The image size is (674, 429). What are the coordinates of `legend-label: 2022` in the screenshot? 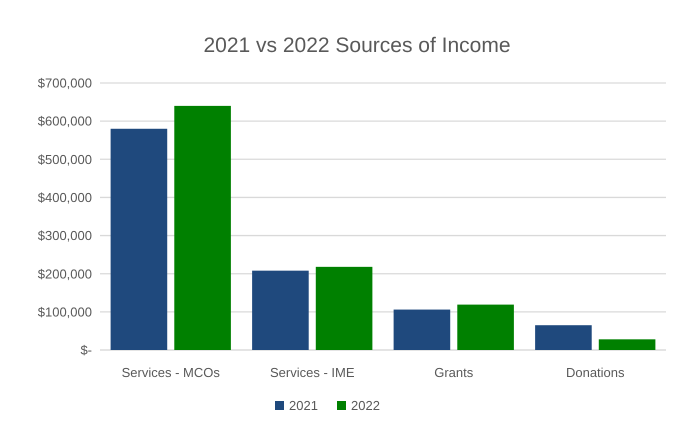 It's located at (365, 405).